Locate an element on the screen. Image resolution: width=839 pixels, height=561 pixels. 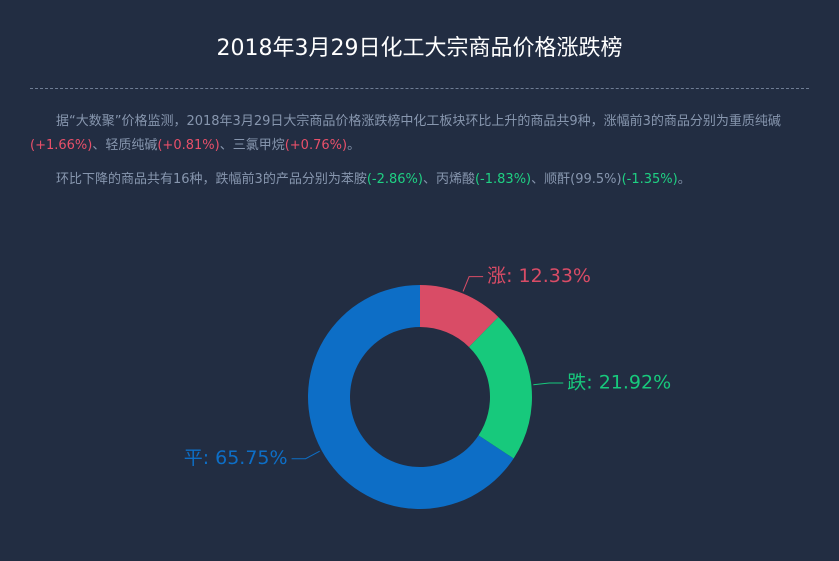
text-run: 、顺酐(99.5%) is located at coordinates (576, 179).